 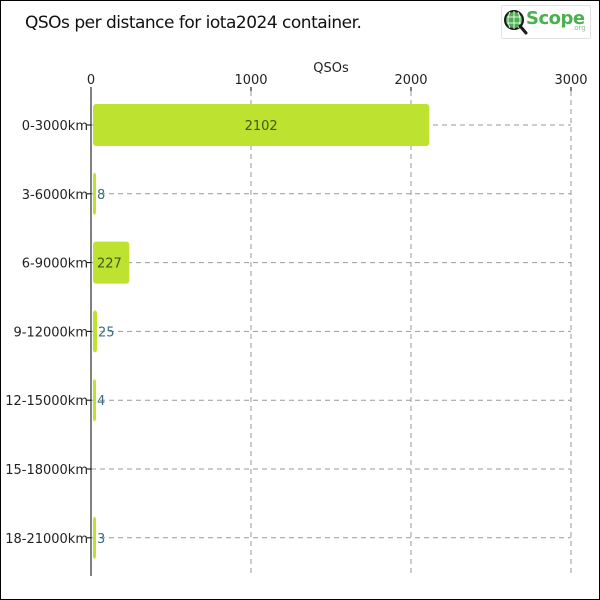 What do you see at coordinates (570, 80) in the screenshot?
I see `x-tick-label: 3000` at bounding box center [570, 80].